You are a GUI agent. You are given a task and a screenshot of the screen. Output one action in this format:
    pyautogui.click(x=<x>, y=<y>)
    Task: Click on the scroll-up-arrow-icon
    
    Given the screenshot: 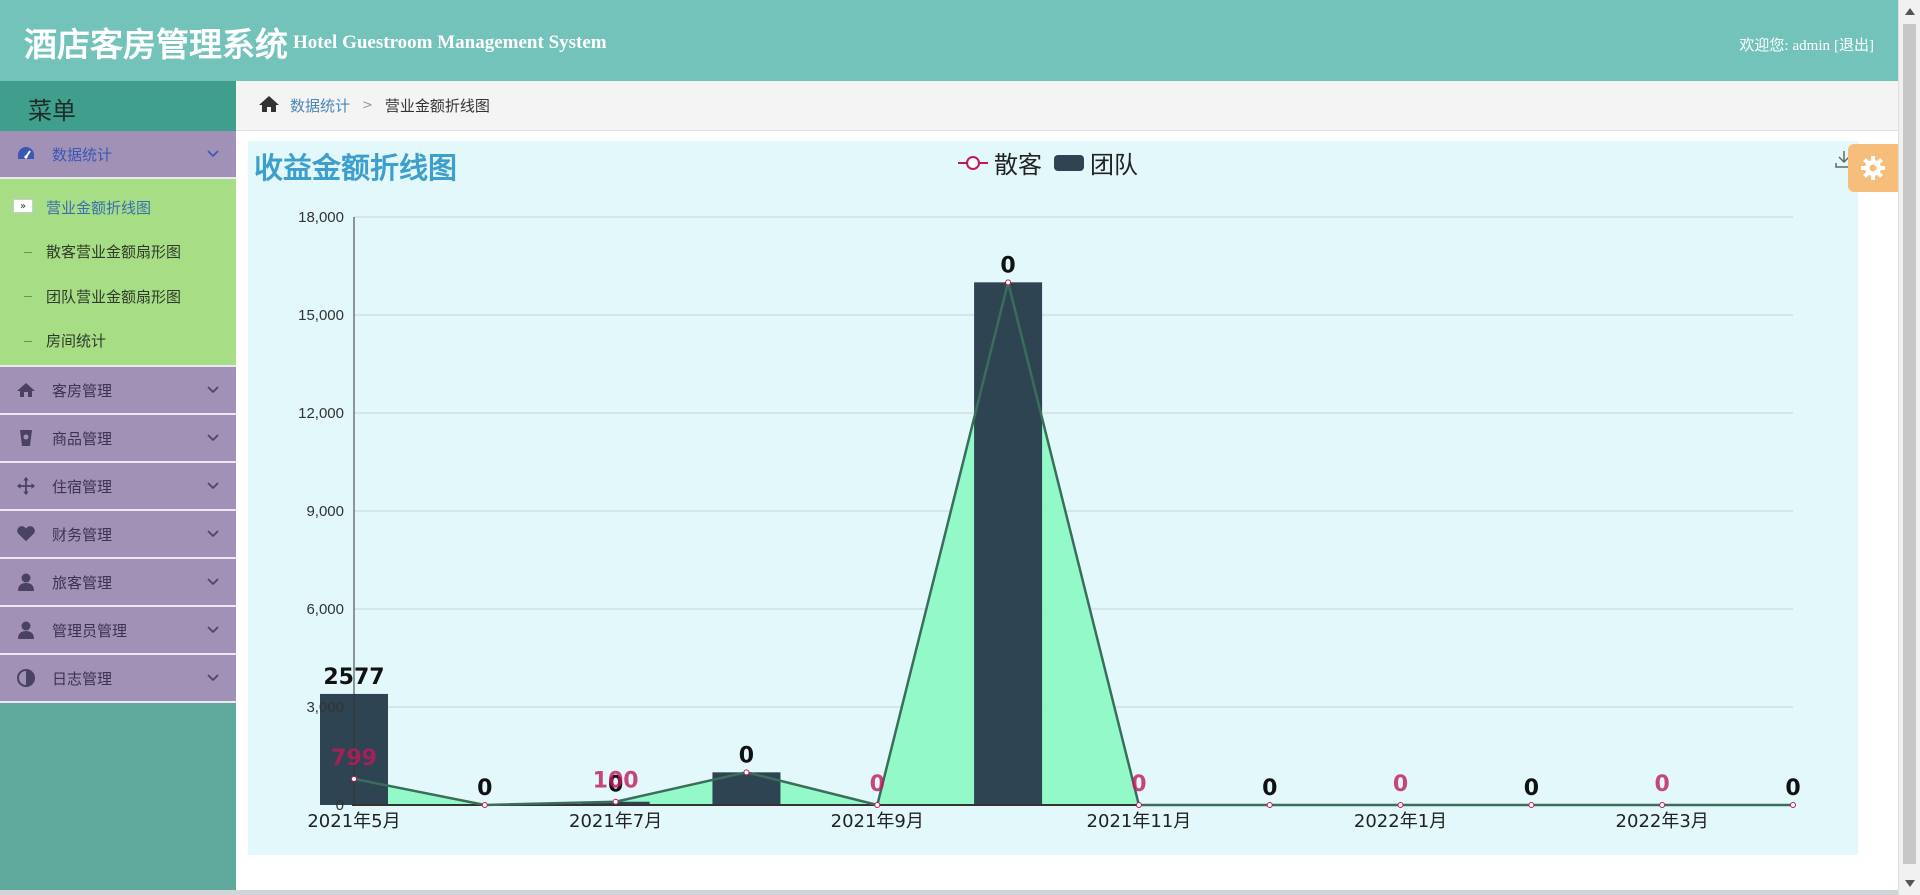 What is the action you would take?
    pyautogui.click(x=1910, y=11)
    